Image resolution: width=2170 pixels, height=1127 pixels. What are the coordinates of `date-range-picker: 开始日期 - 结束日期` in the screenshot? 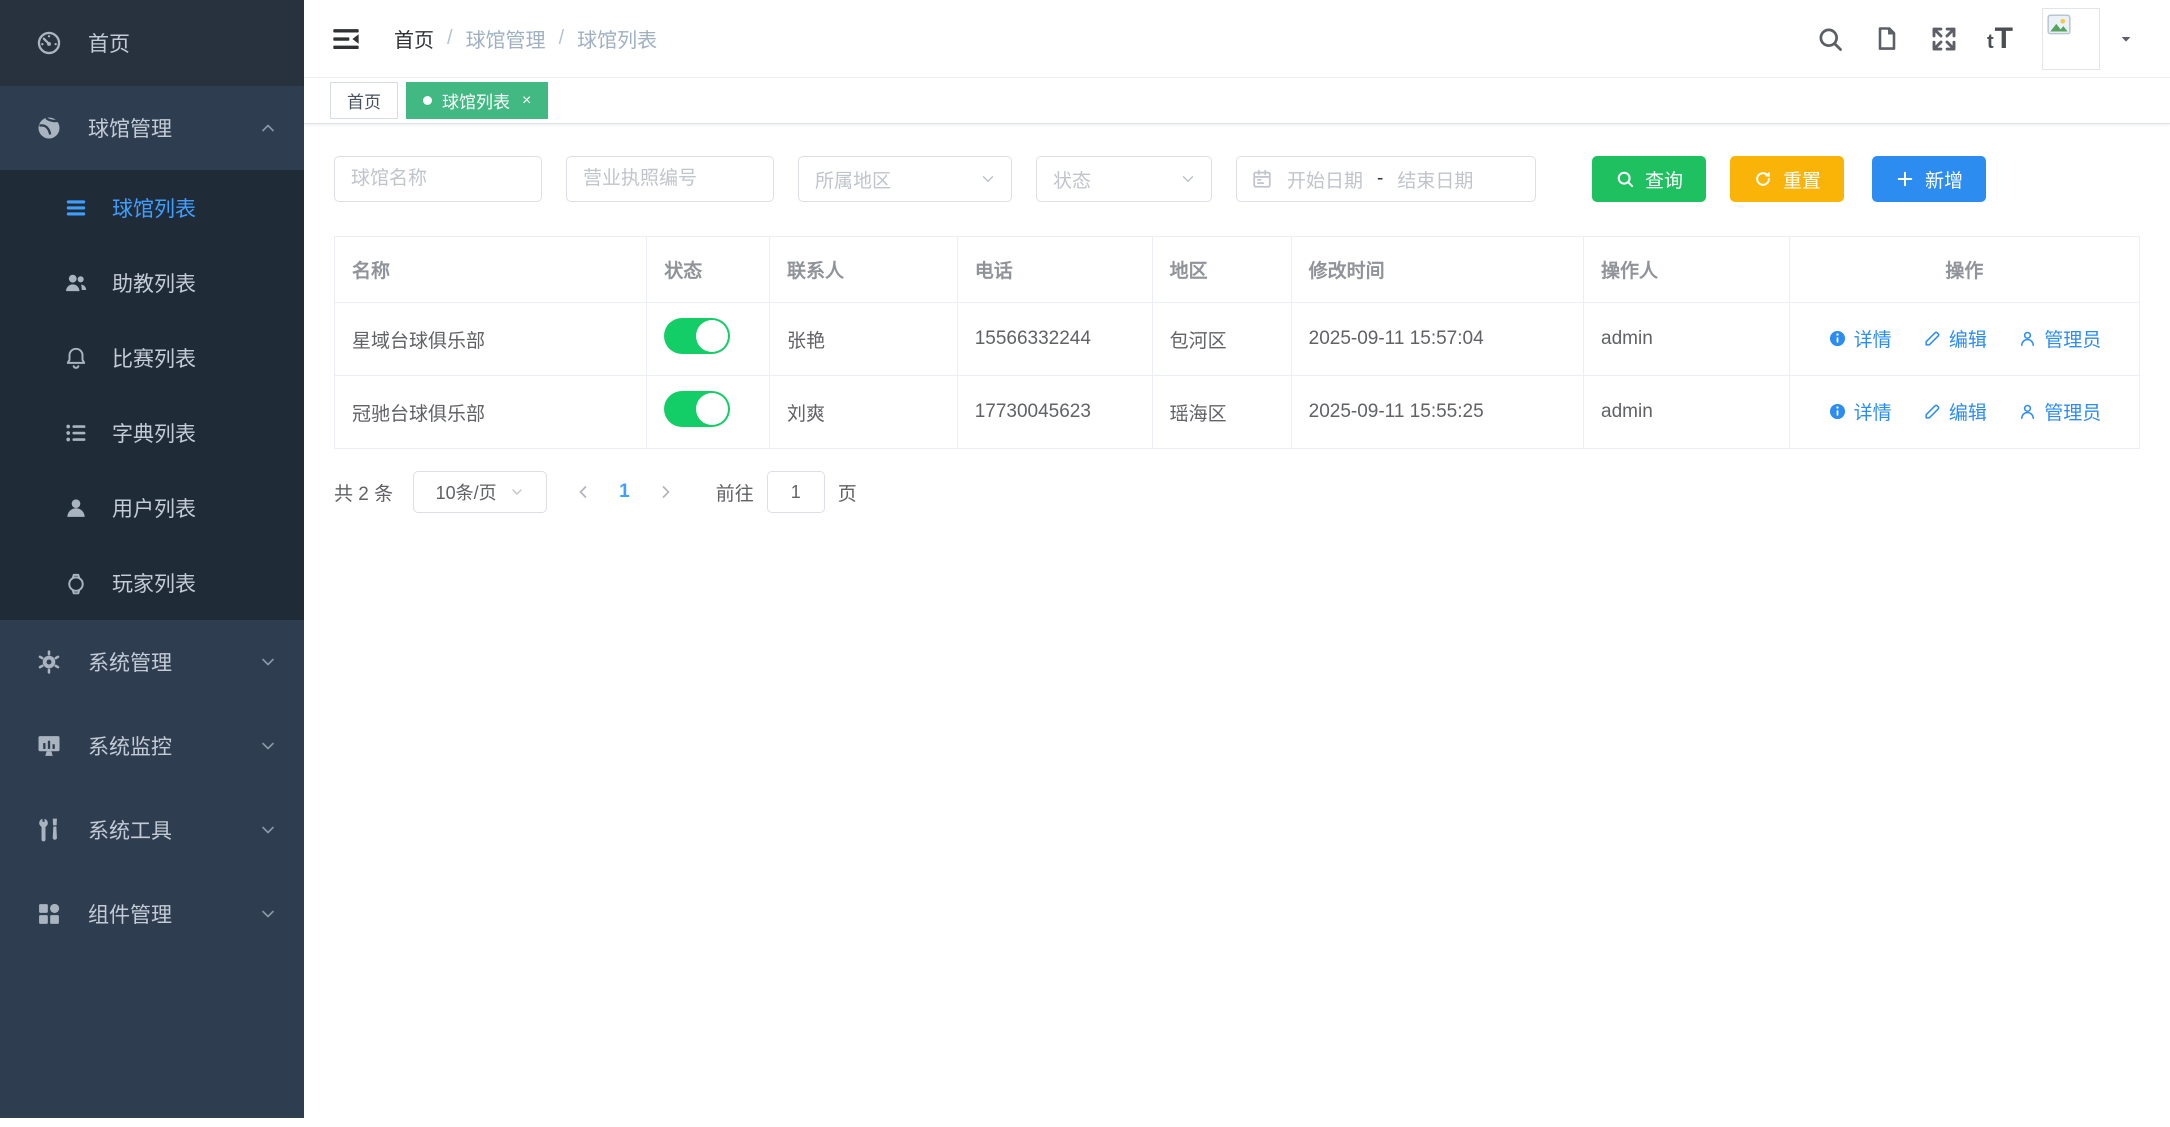 It's located at (1386, 179).